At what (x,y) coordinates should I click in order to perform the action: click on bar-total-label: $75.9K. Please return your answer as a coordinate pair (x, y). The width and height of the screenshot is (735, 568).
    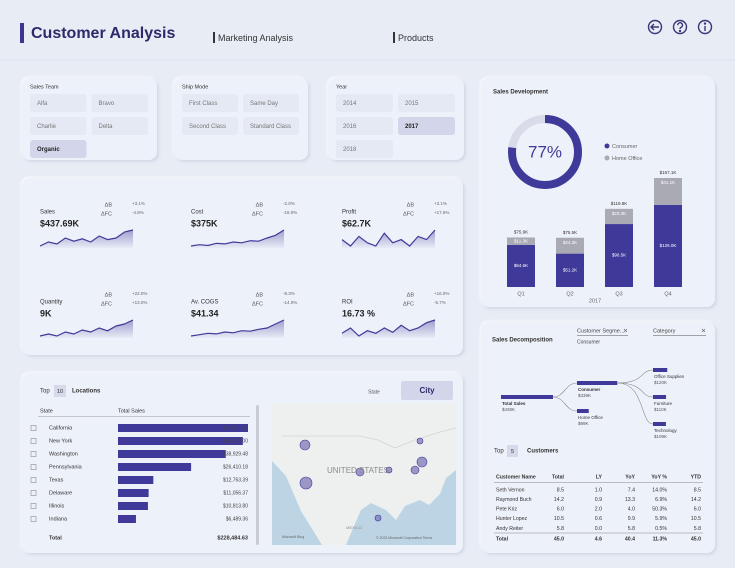
    Looking at the image, I should click on (521, 232).